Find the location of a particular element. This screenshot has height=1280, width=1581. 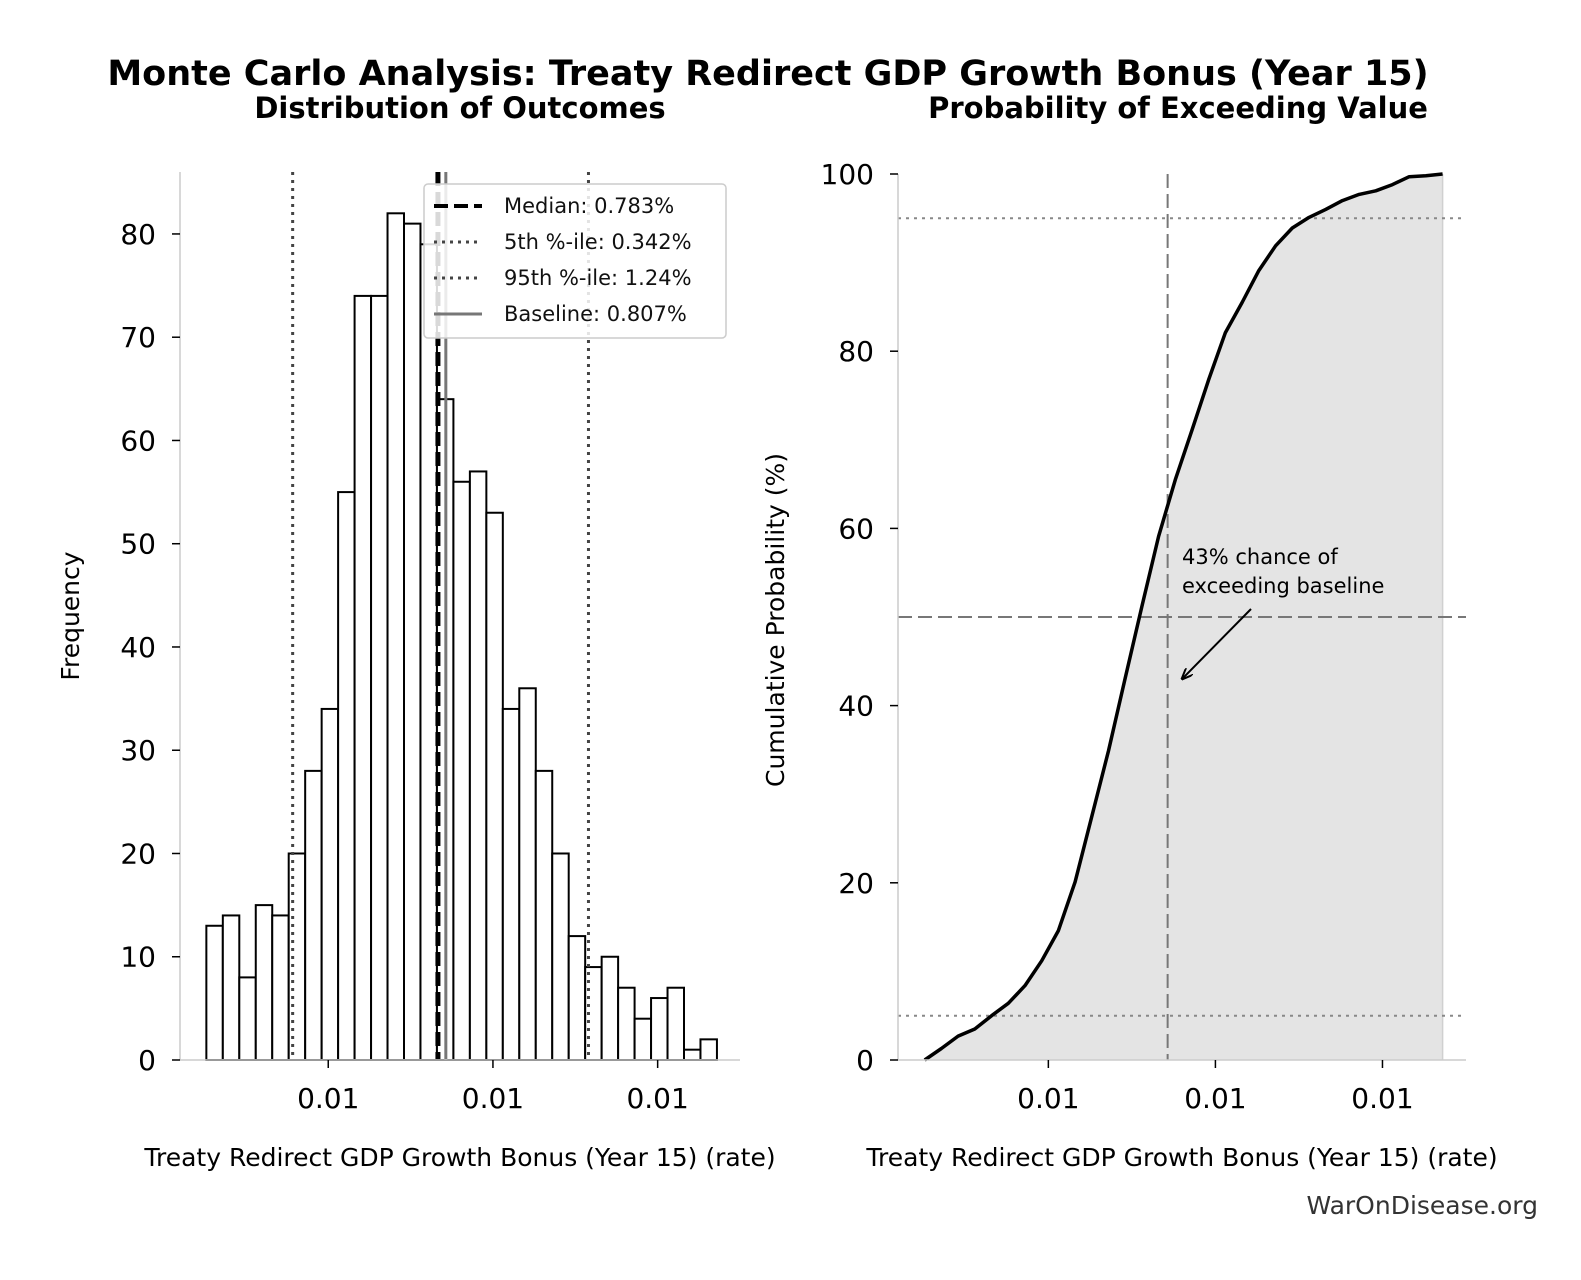

legend-box is located at coordinates (575, 261).